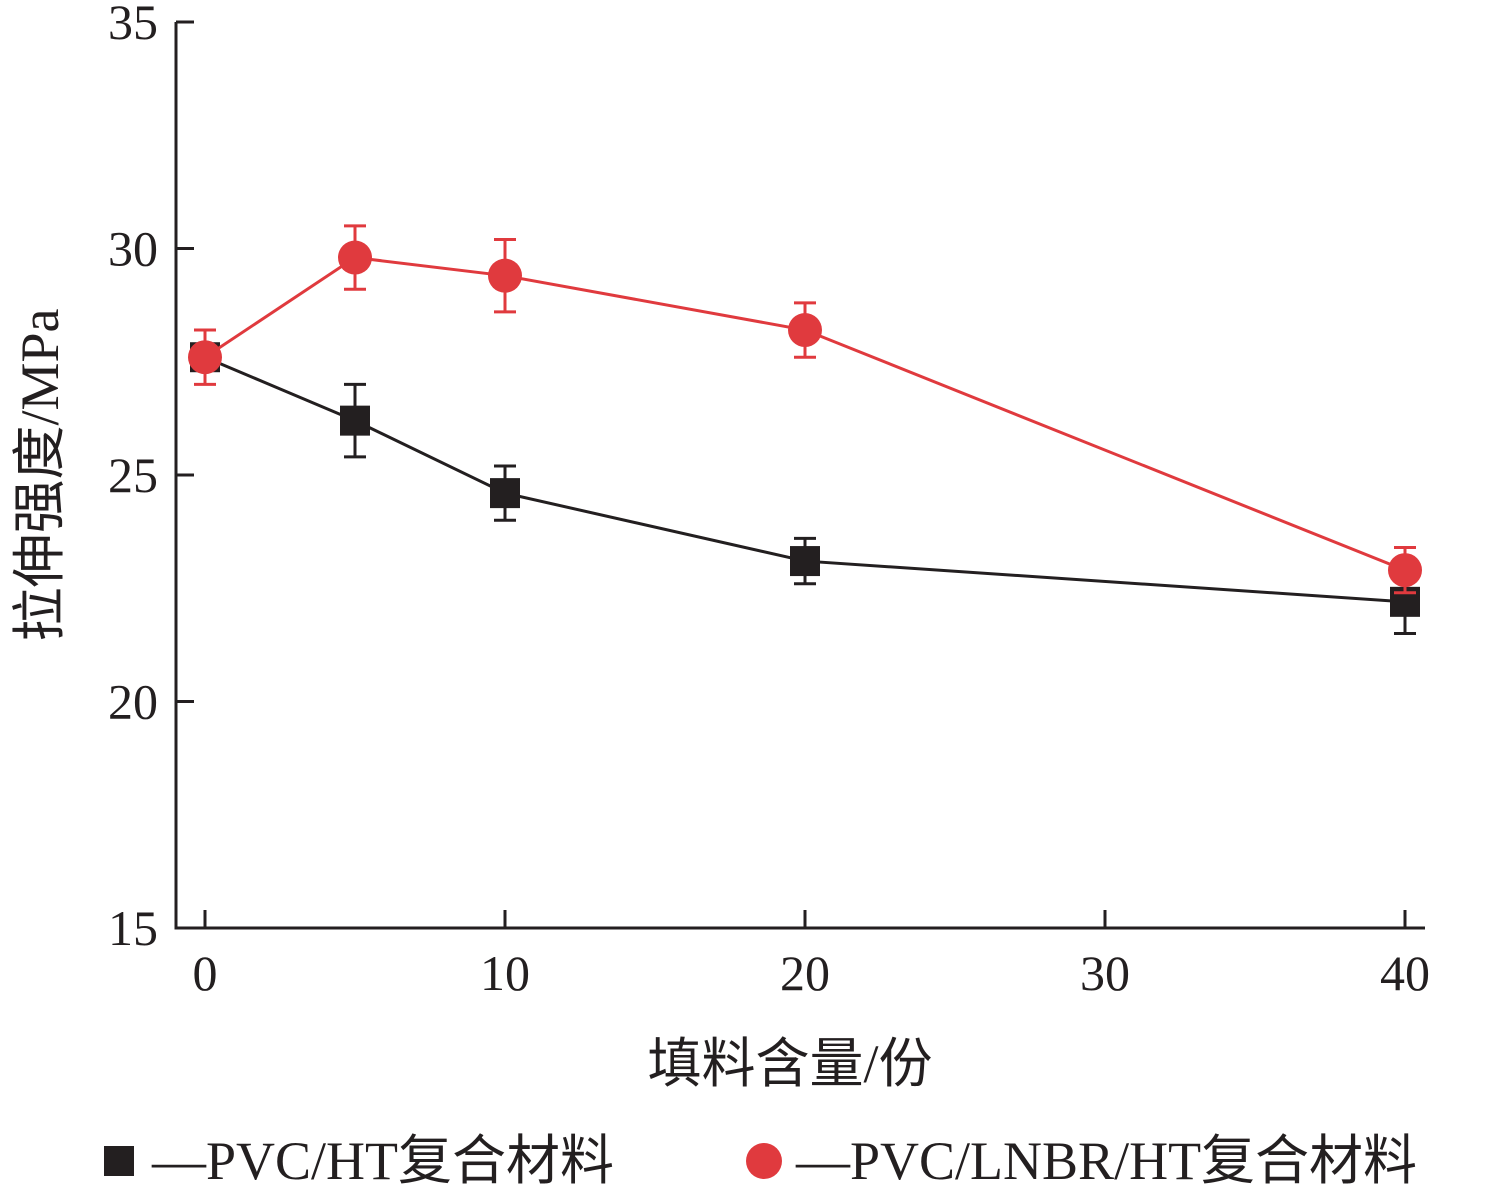 Image resolution: width=1490 pixels, height=1194 pixels. I want to click on x-tick-label: 30, so click(1105, 973).